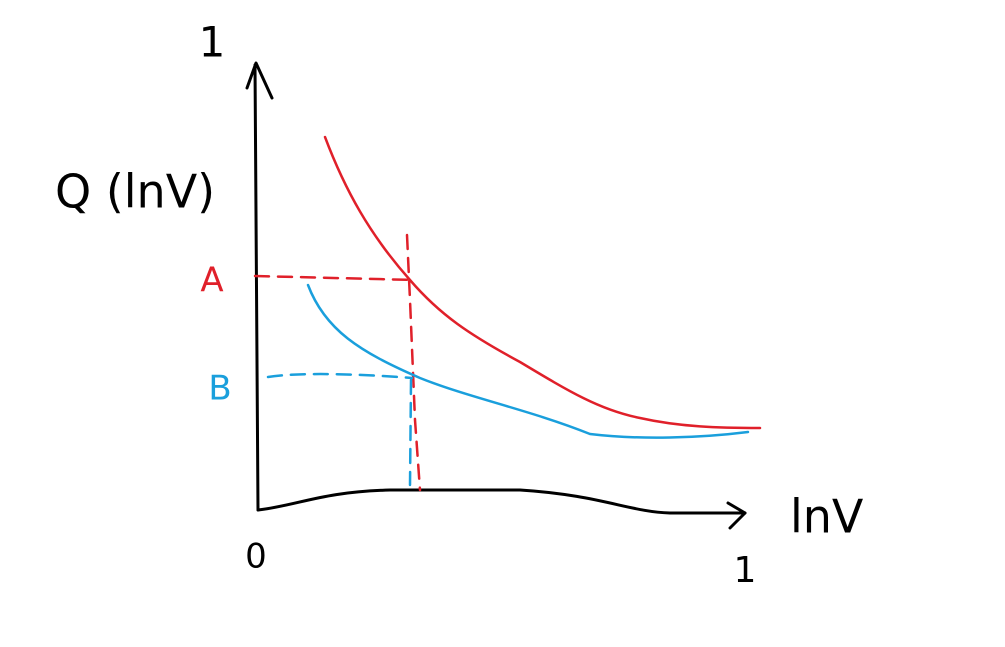  What do you see at coordinates (745, 570) in the screenshot?
I see `x-end-label: 1` at bounding box center [745, 570].